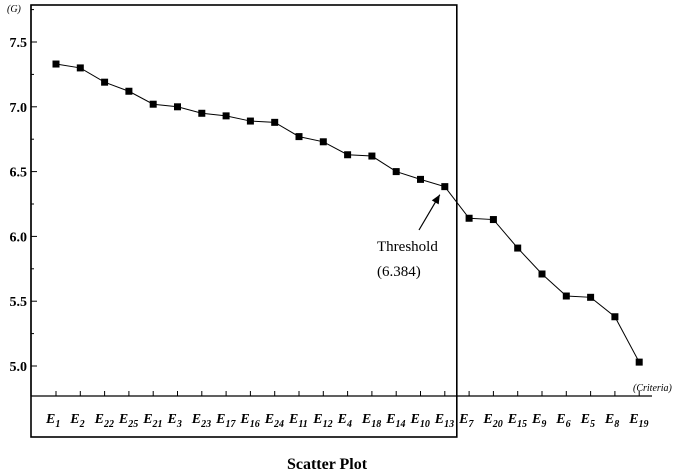 Image resolution: width=685 pixels, height=473 pixels. I want to click on x-tick-label-0: E1, so click(52, 421).